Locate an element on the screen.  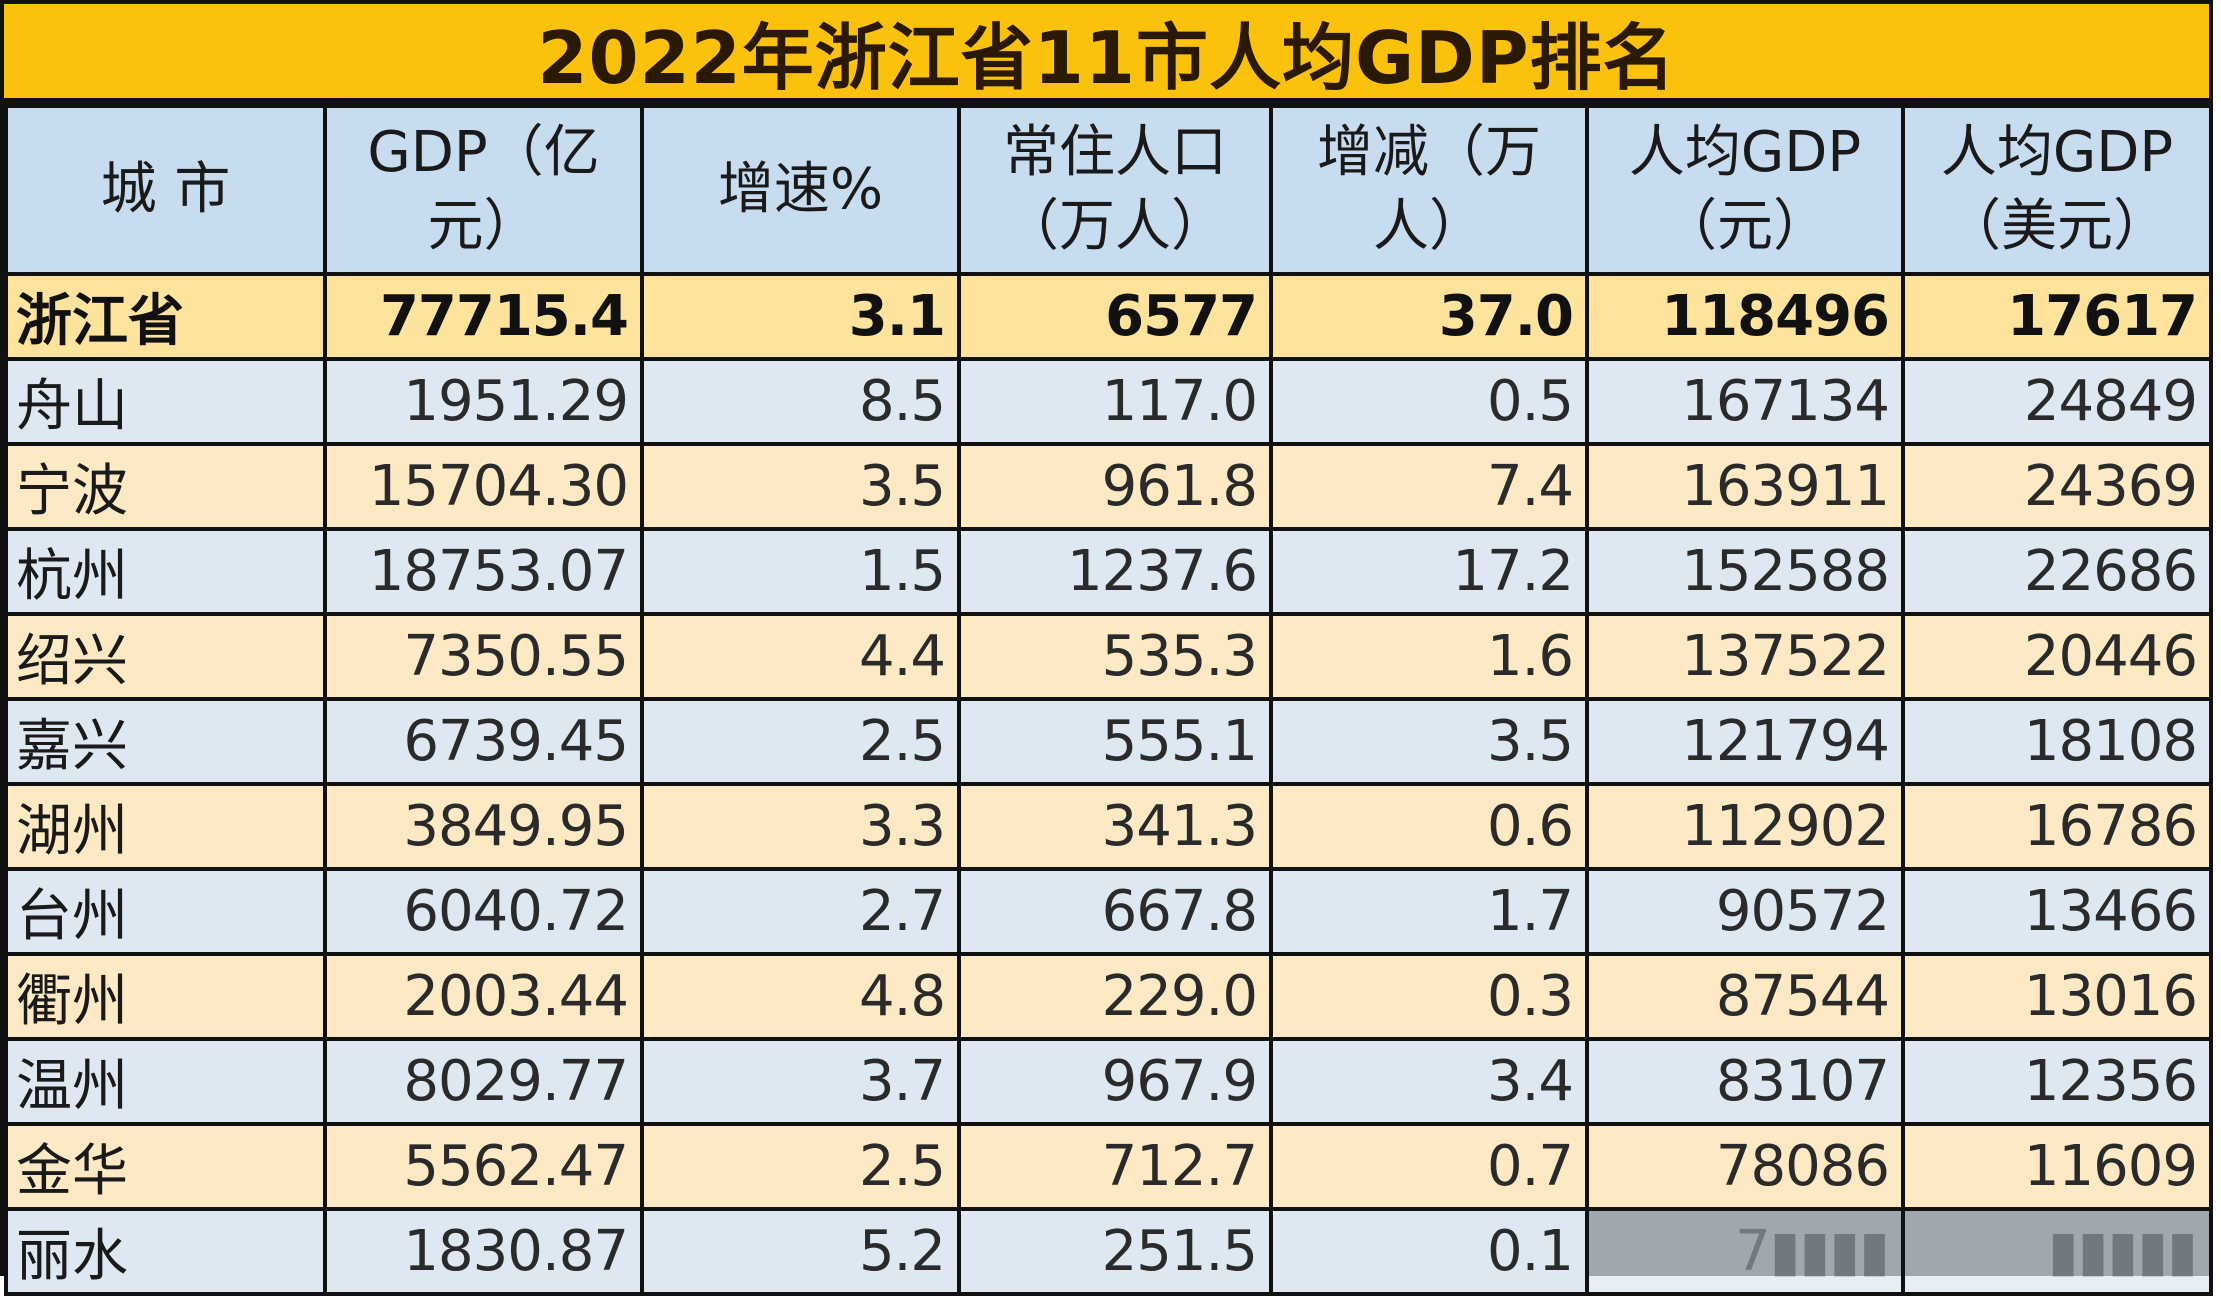
population-cell: 712.7 is located at coordinates (1115, 1166).